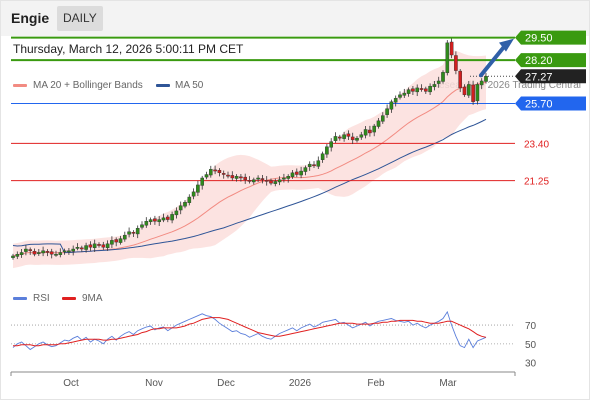 The width and height of the screenshot is (590, 400). What do you see at coordinates (154, 383) in the screenshot?
I see `x-tick-label-Nov: Nov` at bounding box center [154, 383].